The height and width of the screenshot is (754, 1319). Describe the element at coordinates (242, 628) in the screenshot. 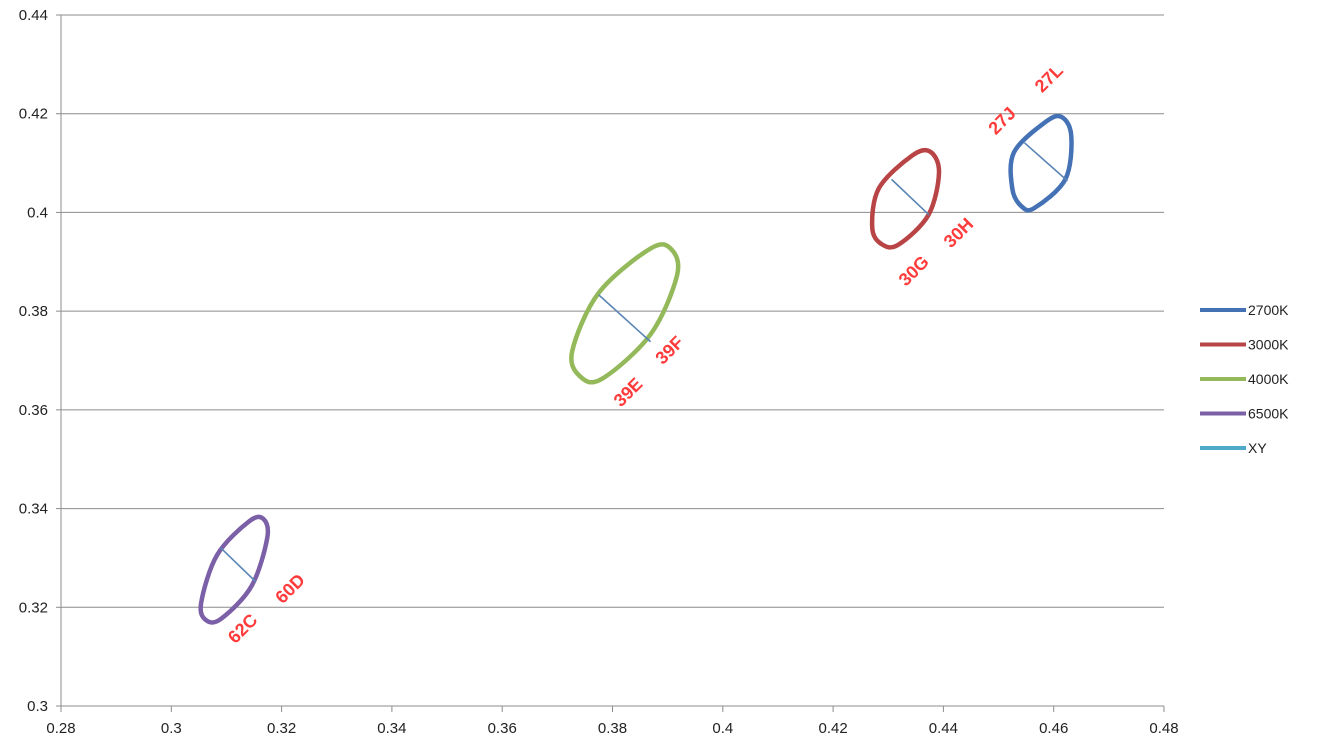

I see `bin-label: 62C` at that location.